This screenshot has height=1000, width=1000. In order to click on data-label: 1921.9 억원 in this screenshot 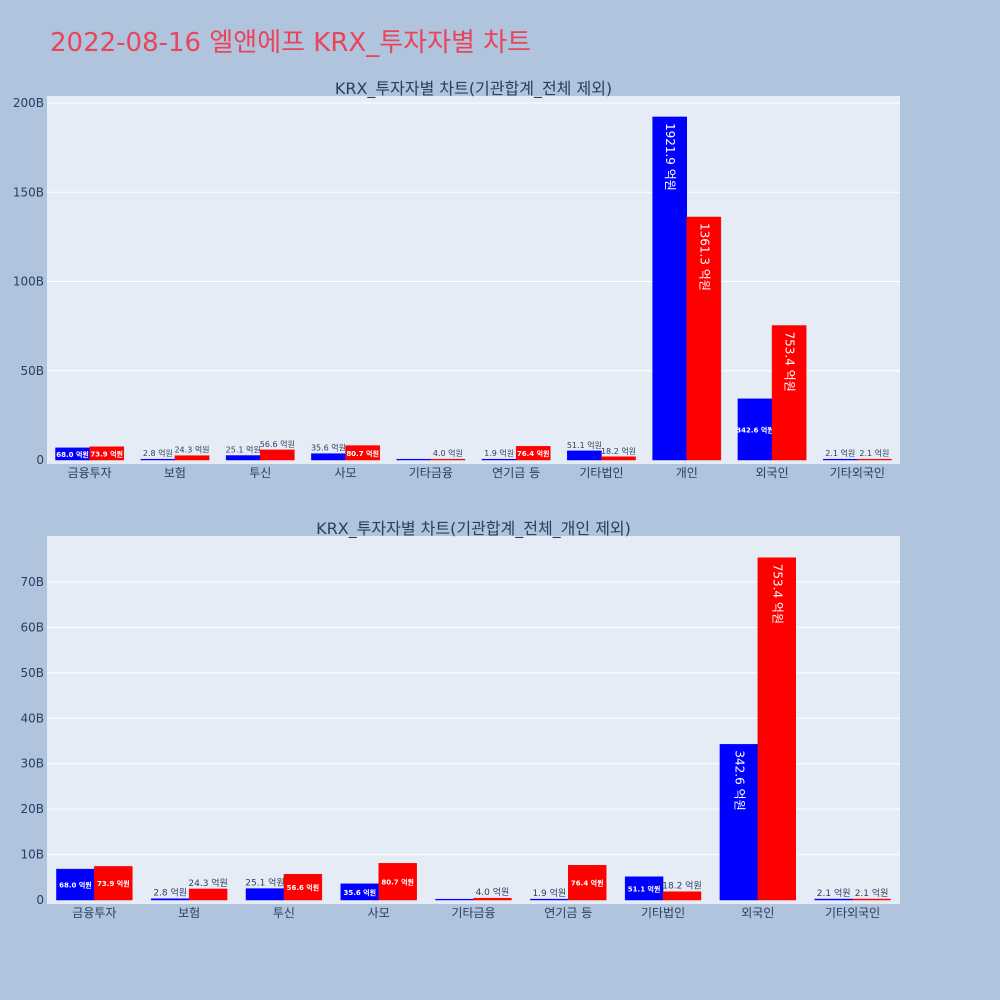, I will do `click(670, 157)`.